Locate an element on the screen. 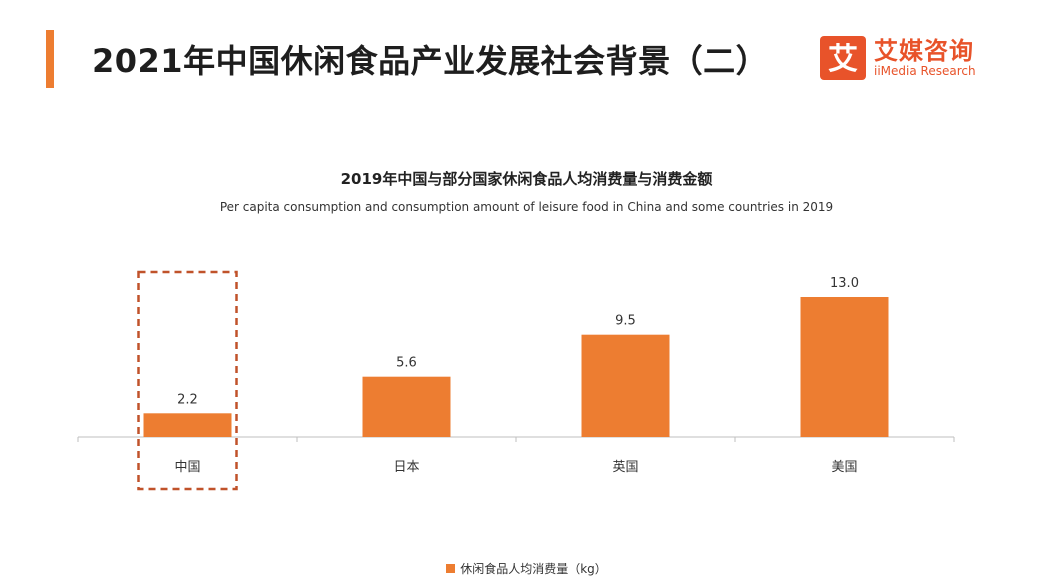 This screenshot has width=1053, height=581. data-label-0: 2.2 is located at coordinates (187, 399).